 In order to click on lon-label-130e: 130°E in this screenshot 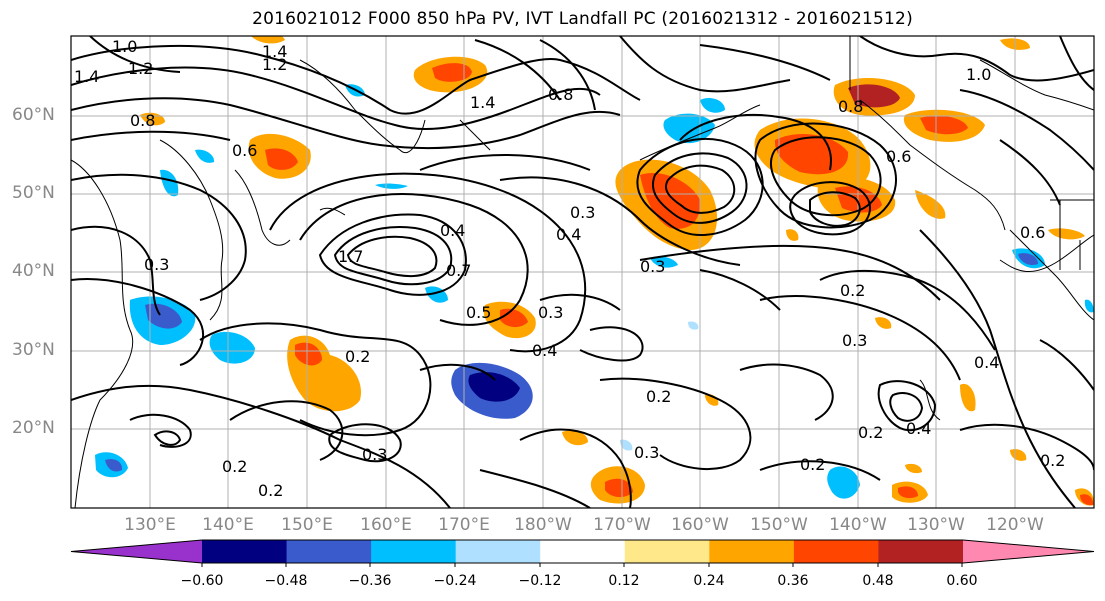, I will do `click(150, 525)`.